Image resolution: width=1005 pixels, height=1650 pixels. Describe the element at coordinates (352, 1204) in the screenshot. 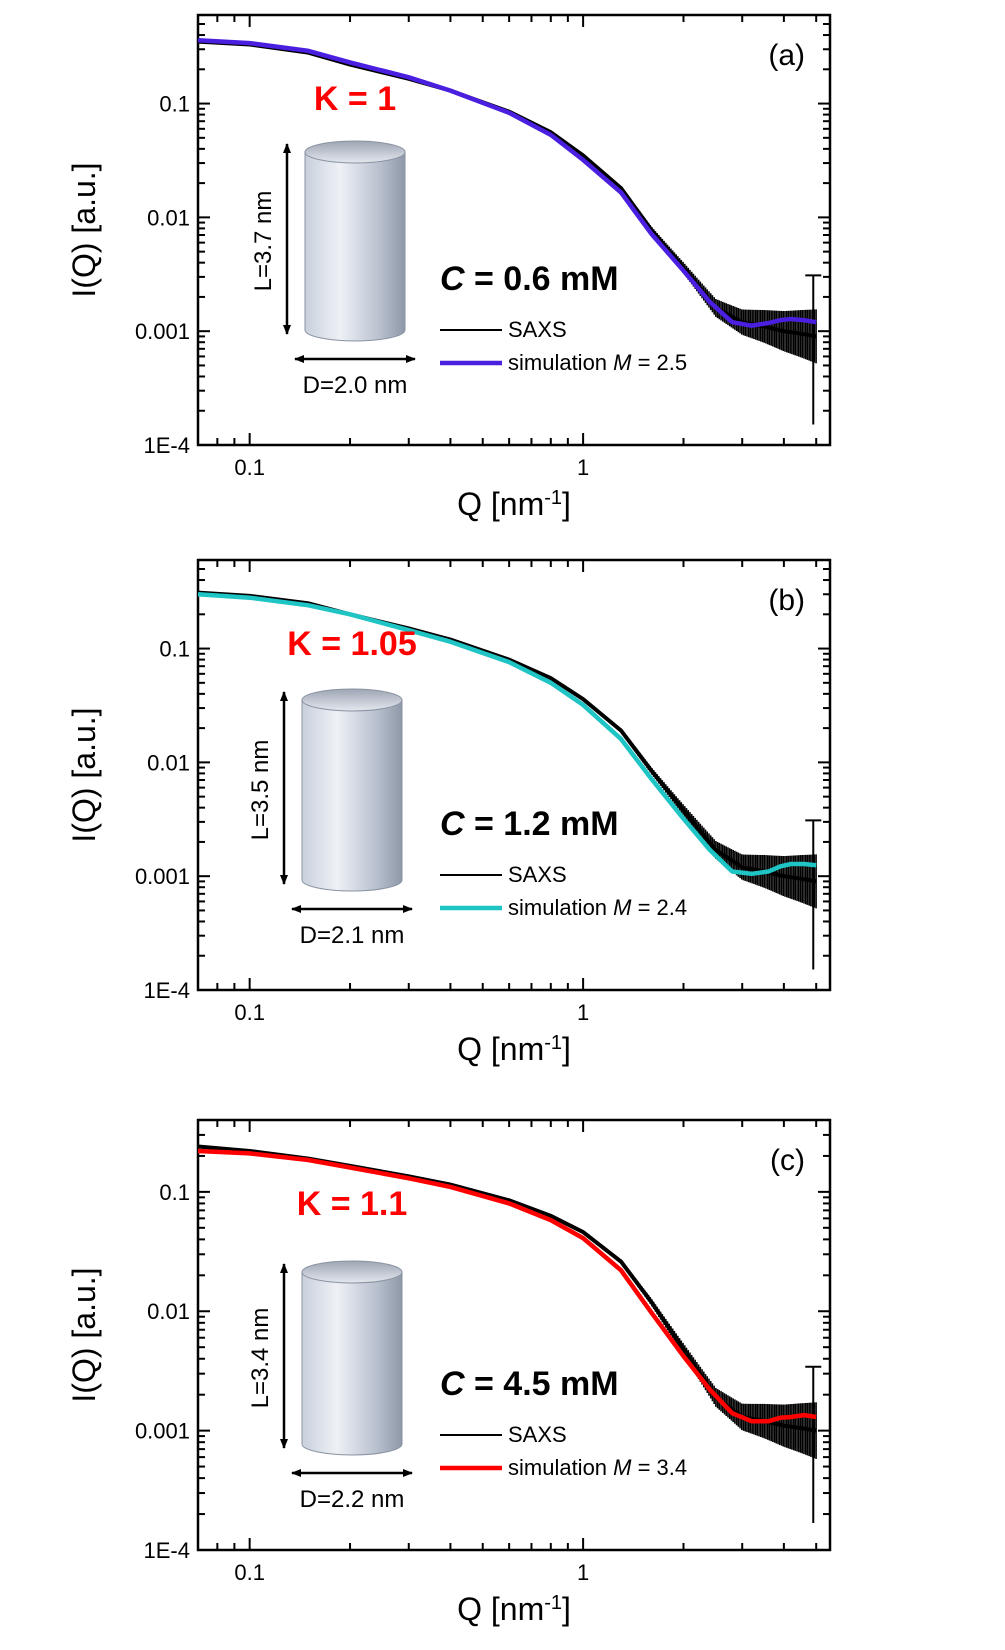

I see `k-value-label: K = 1.1` at that location.